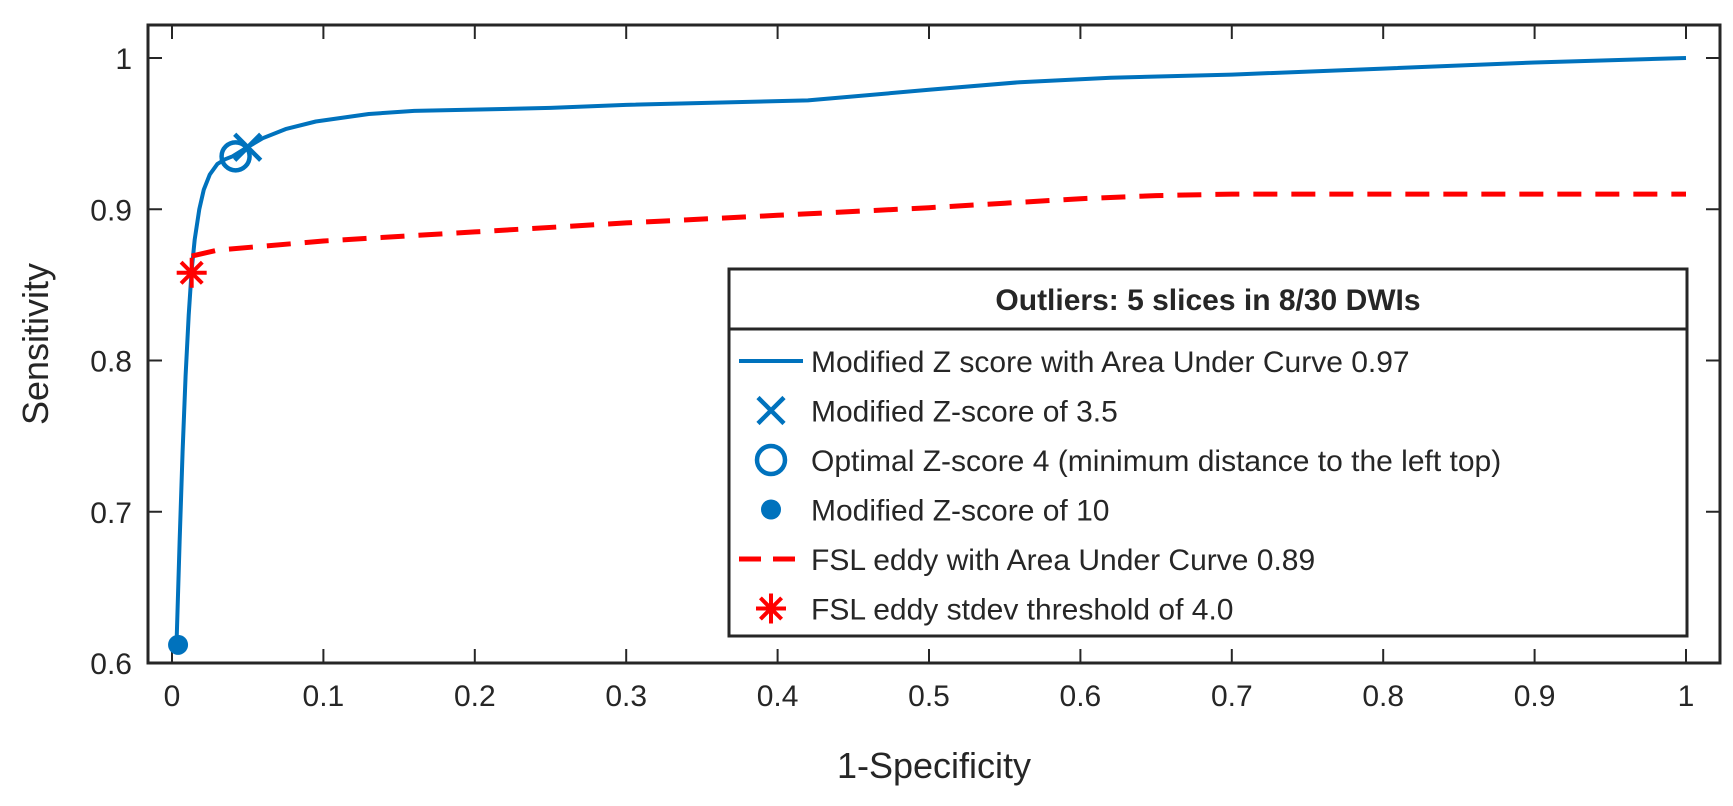 The height and width of the screenshot is (806, 1733). What do you see at coordinates (123, 59) in the screenshot?
I see `y-tick-label: 1` at bounding box center [123, 59].